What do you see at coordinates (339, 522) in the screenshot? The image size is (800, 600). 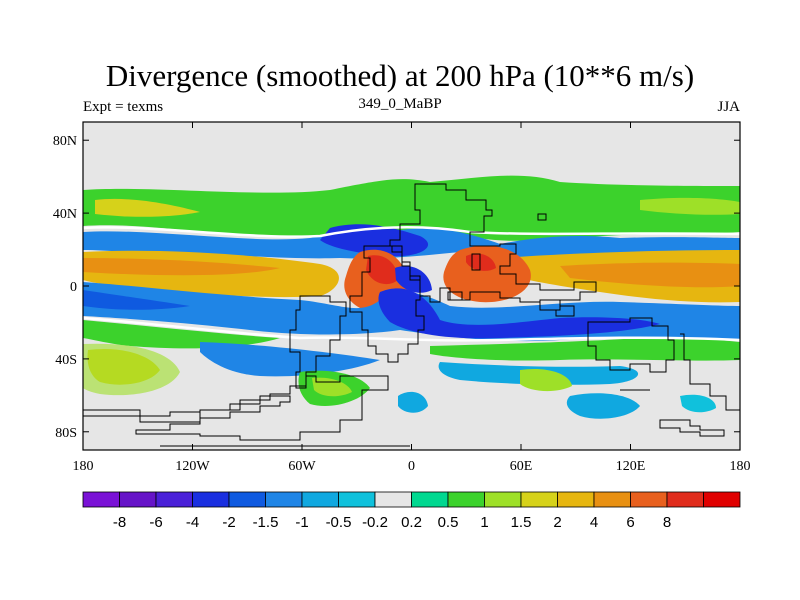 I see `colorbar-label: -0.5` at bounding box center [339, 522].